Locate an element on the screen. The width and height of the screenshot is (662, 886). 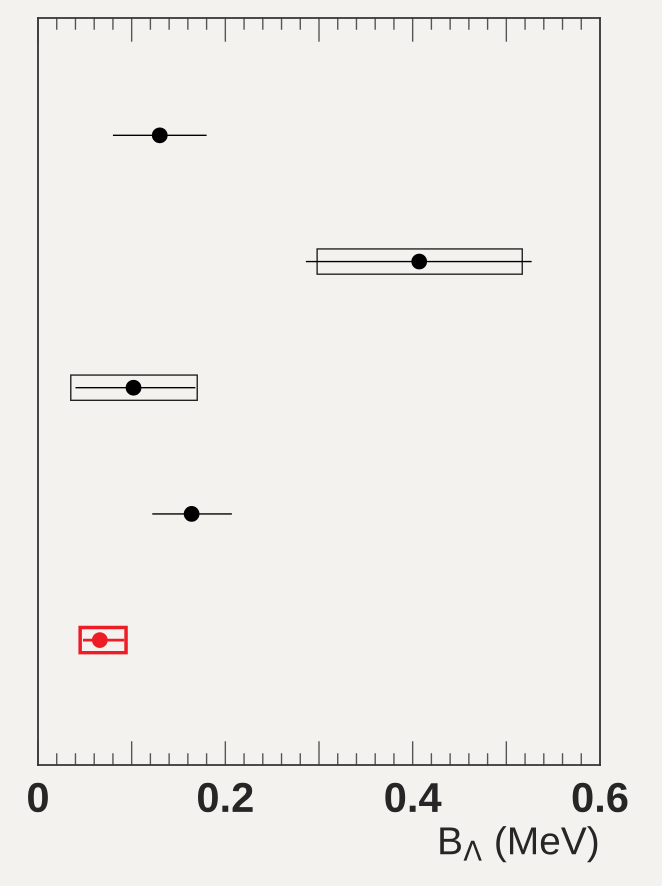
x-tick-label: 0.4 is located at coordinates (413, 797).